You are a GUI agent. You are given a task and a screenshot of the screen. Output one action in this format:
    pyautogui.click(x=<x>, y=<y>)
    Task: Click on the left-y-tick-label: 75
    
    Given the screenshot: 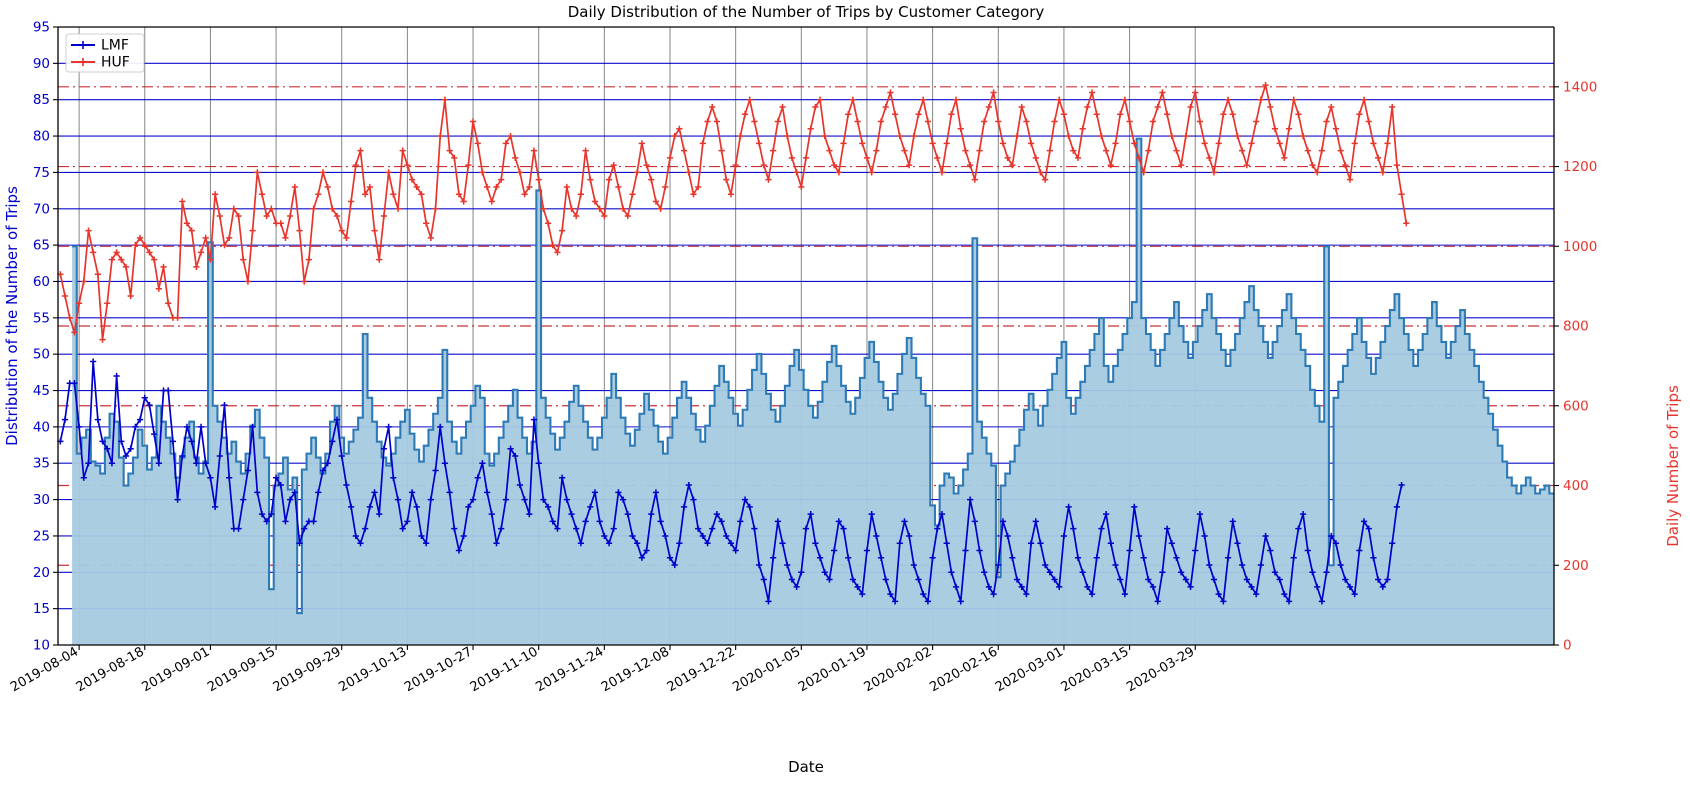 What is the action you would take?
    pyautogui.click(x=41, y=173)
    